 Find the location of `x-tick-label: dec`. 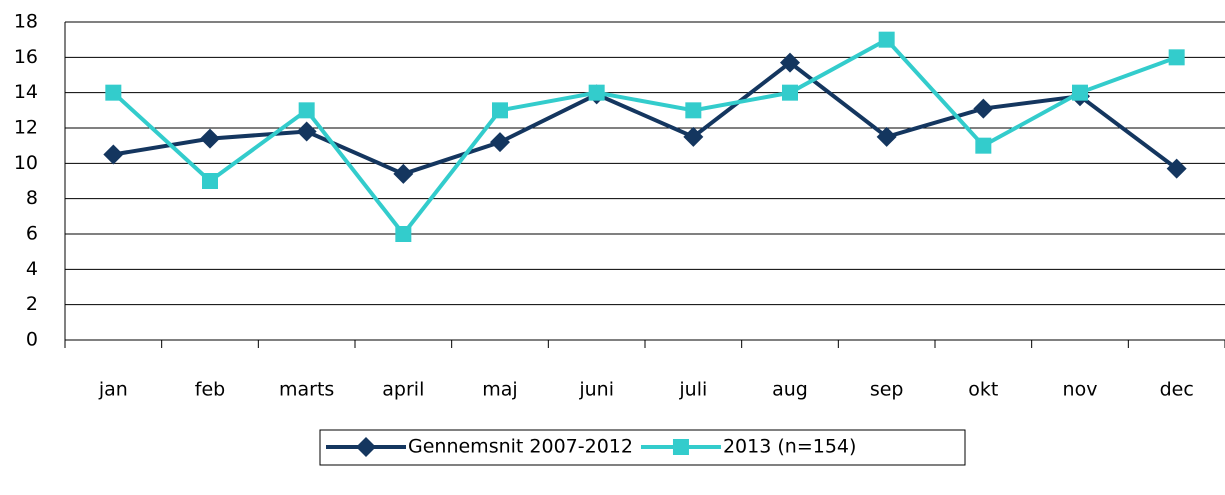

x-tick-label: dec is located at coordinates (1177, 390).